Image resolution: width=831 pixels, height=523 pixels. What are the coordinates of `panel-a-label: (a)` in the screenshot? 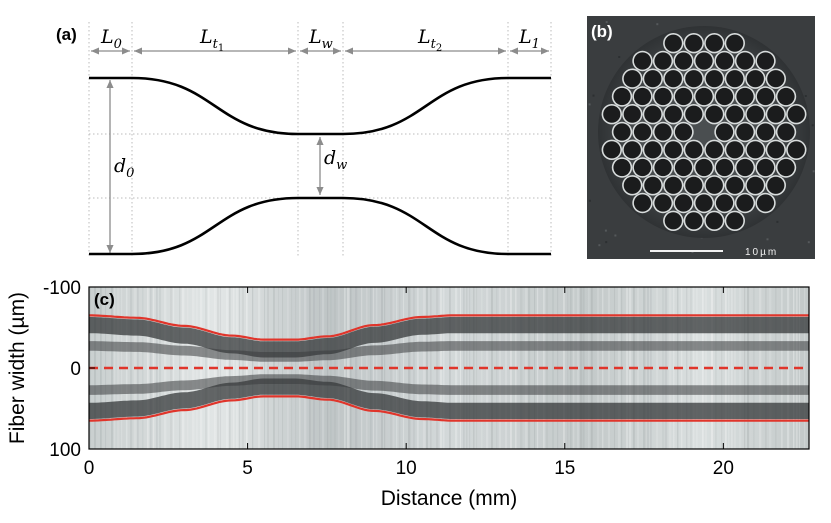 It's located at (66, 34).